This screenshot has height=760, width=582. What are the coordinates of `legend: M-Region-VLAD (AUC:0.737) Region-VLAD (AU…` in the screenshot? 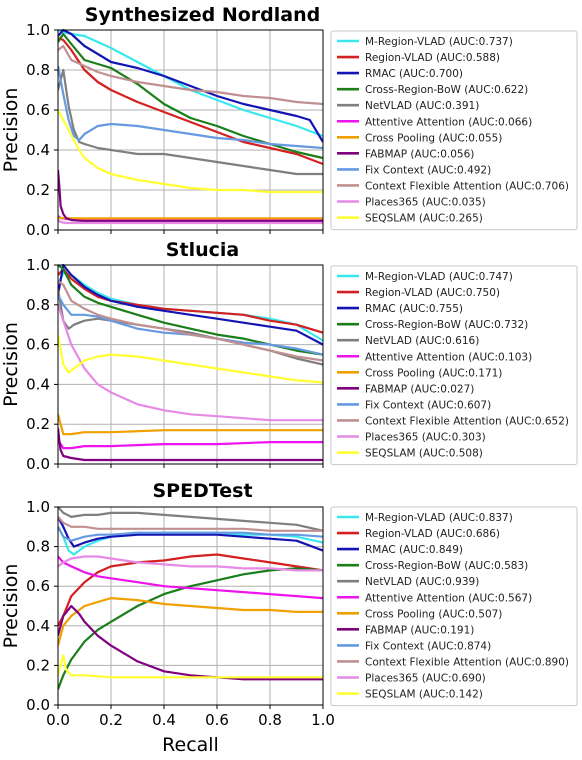 It's located at (454, 130).